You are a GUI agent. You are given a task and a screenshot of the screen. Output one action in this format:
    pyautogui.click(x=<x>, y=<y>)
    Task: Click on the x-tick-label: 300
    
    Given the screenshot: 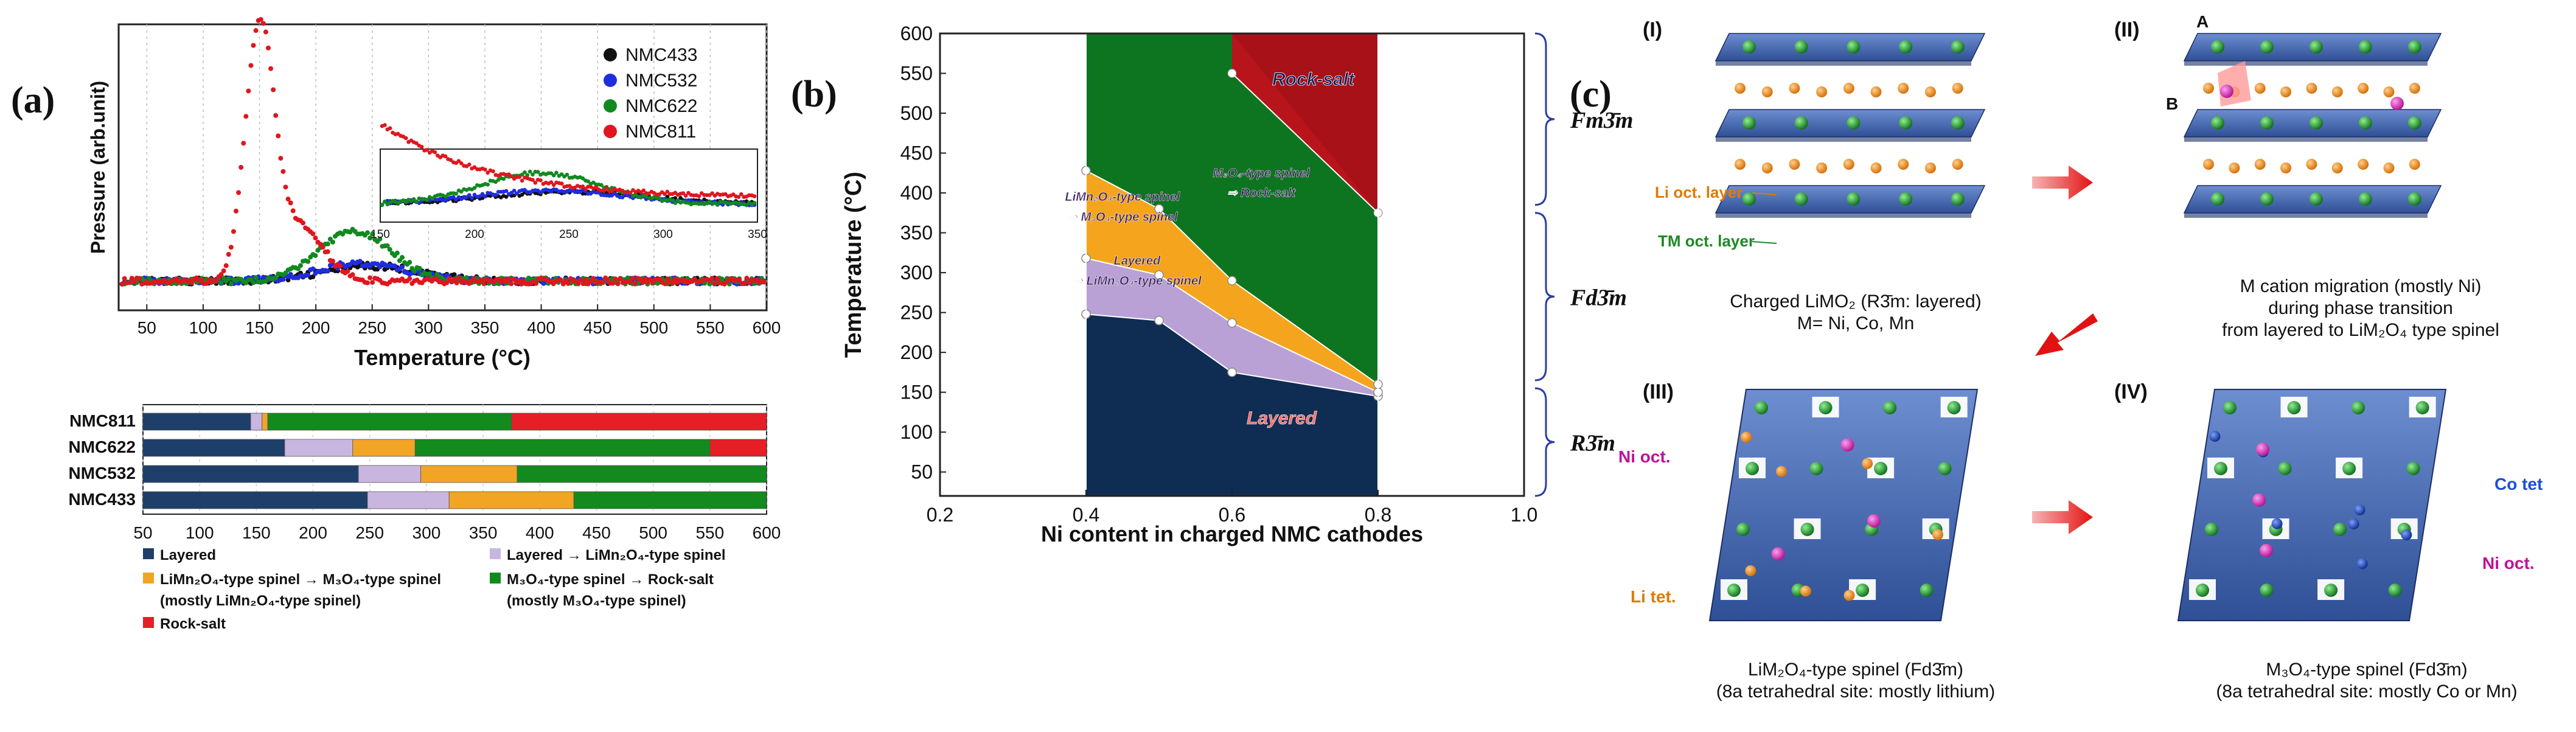 What is the action you would take?
    pyautogui.click(x=427, y=532)
    